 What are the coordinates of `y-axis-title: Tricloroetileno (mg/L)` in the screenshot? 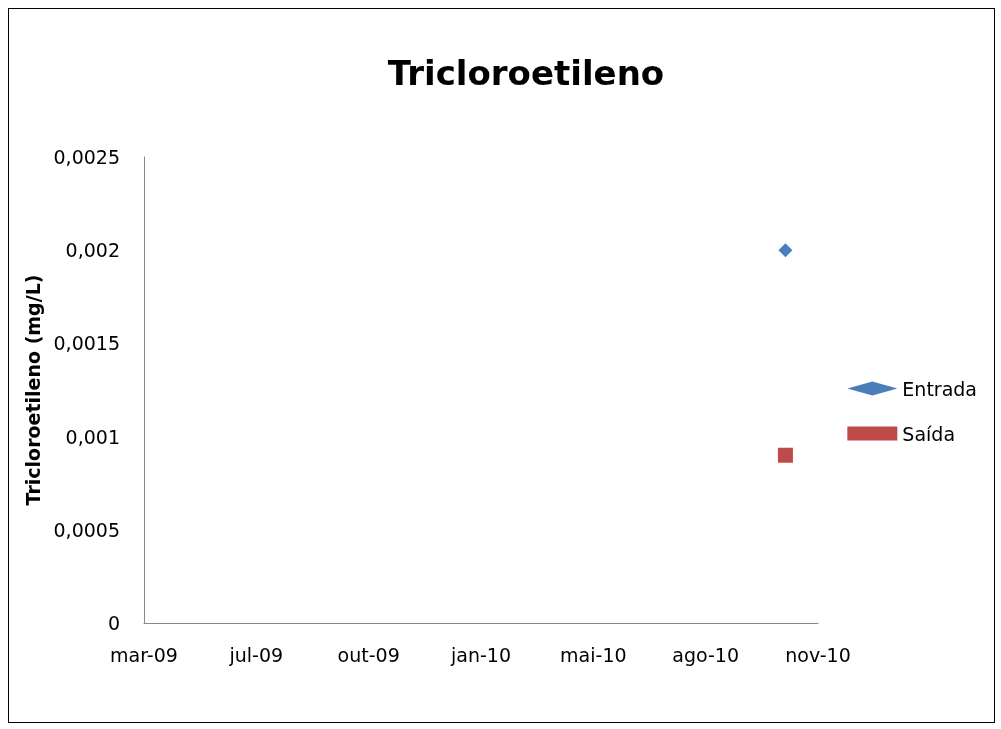 It's located at (33, 390).